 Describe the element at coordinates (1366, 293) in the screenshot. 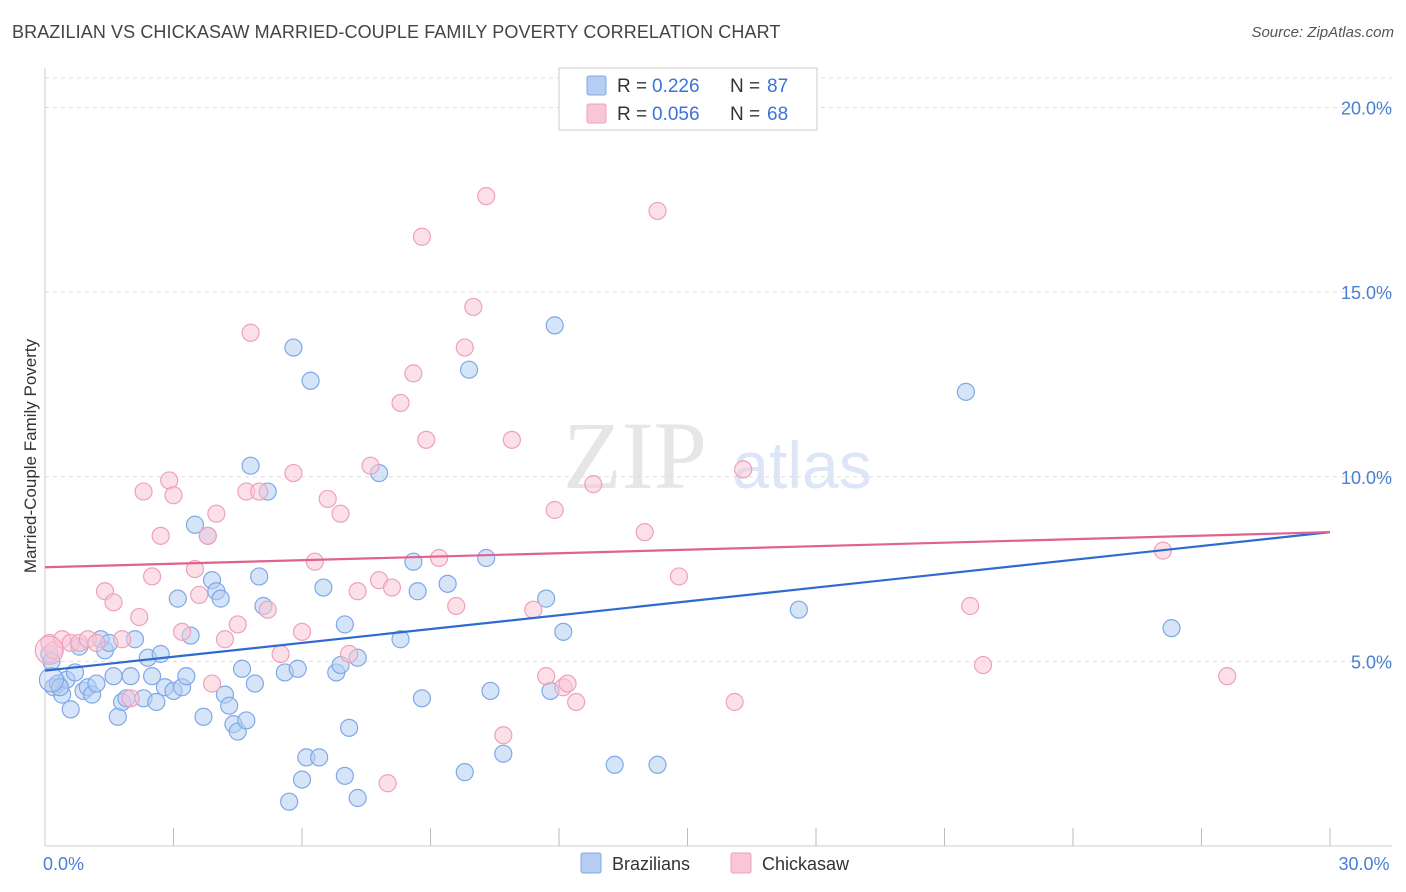

I see `y-tick-label: 15.0%` at that location.